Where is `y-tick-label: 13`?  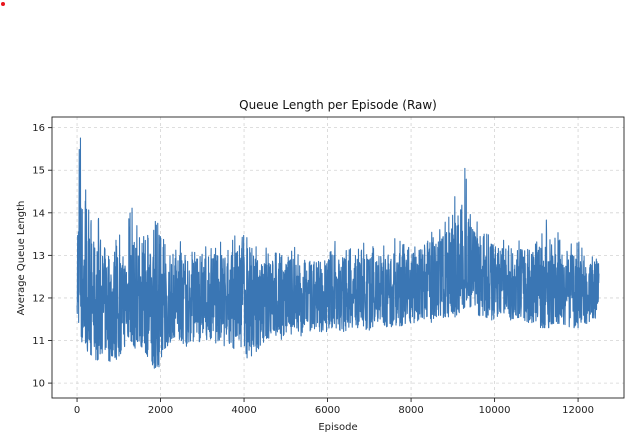
y-tick-label: 13 is located at coordinates (38, 256).